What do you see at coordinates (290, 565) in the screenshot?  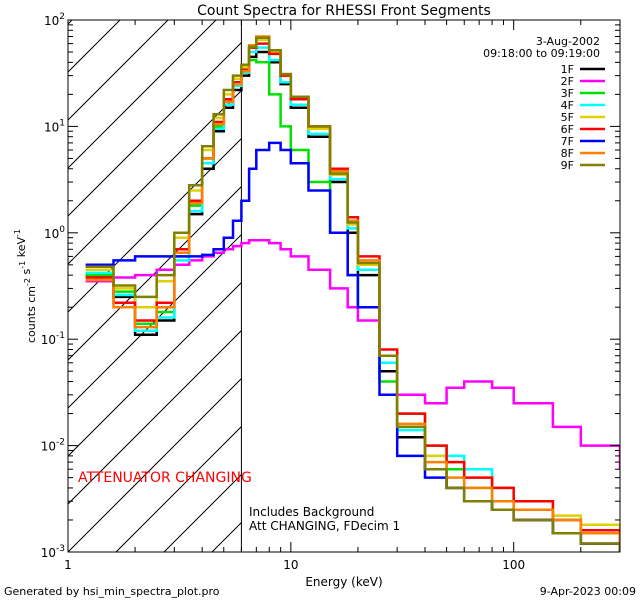 I see `x-tick-label: 10` at bounding box center [290, 565].